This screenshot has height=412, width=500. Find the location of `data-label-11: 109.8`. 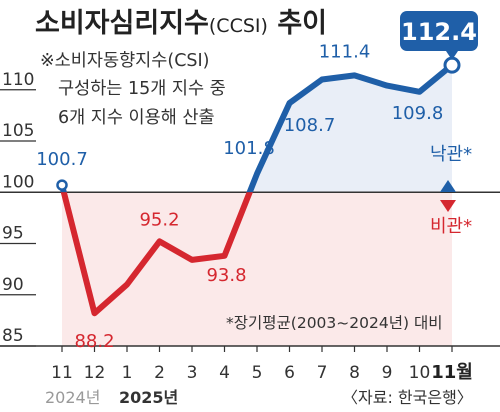

data-label-11: 109.8 is located at coordinates (418, 113).